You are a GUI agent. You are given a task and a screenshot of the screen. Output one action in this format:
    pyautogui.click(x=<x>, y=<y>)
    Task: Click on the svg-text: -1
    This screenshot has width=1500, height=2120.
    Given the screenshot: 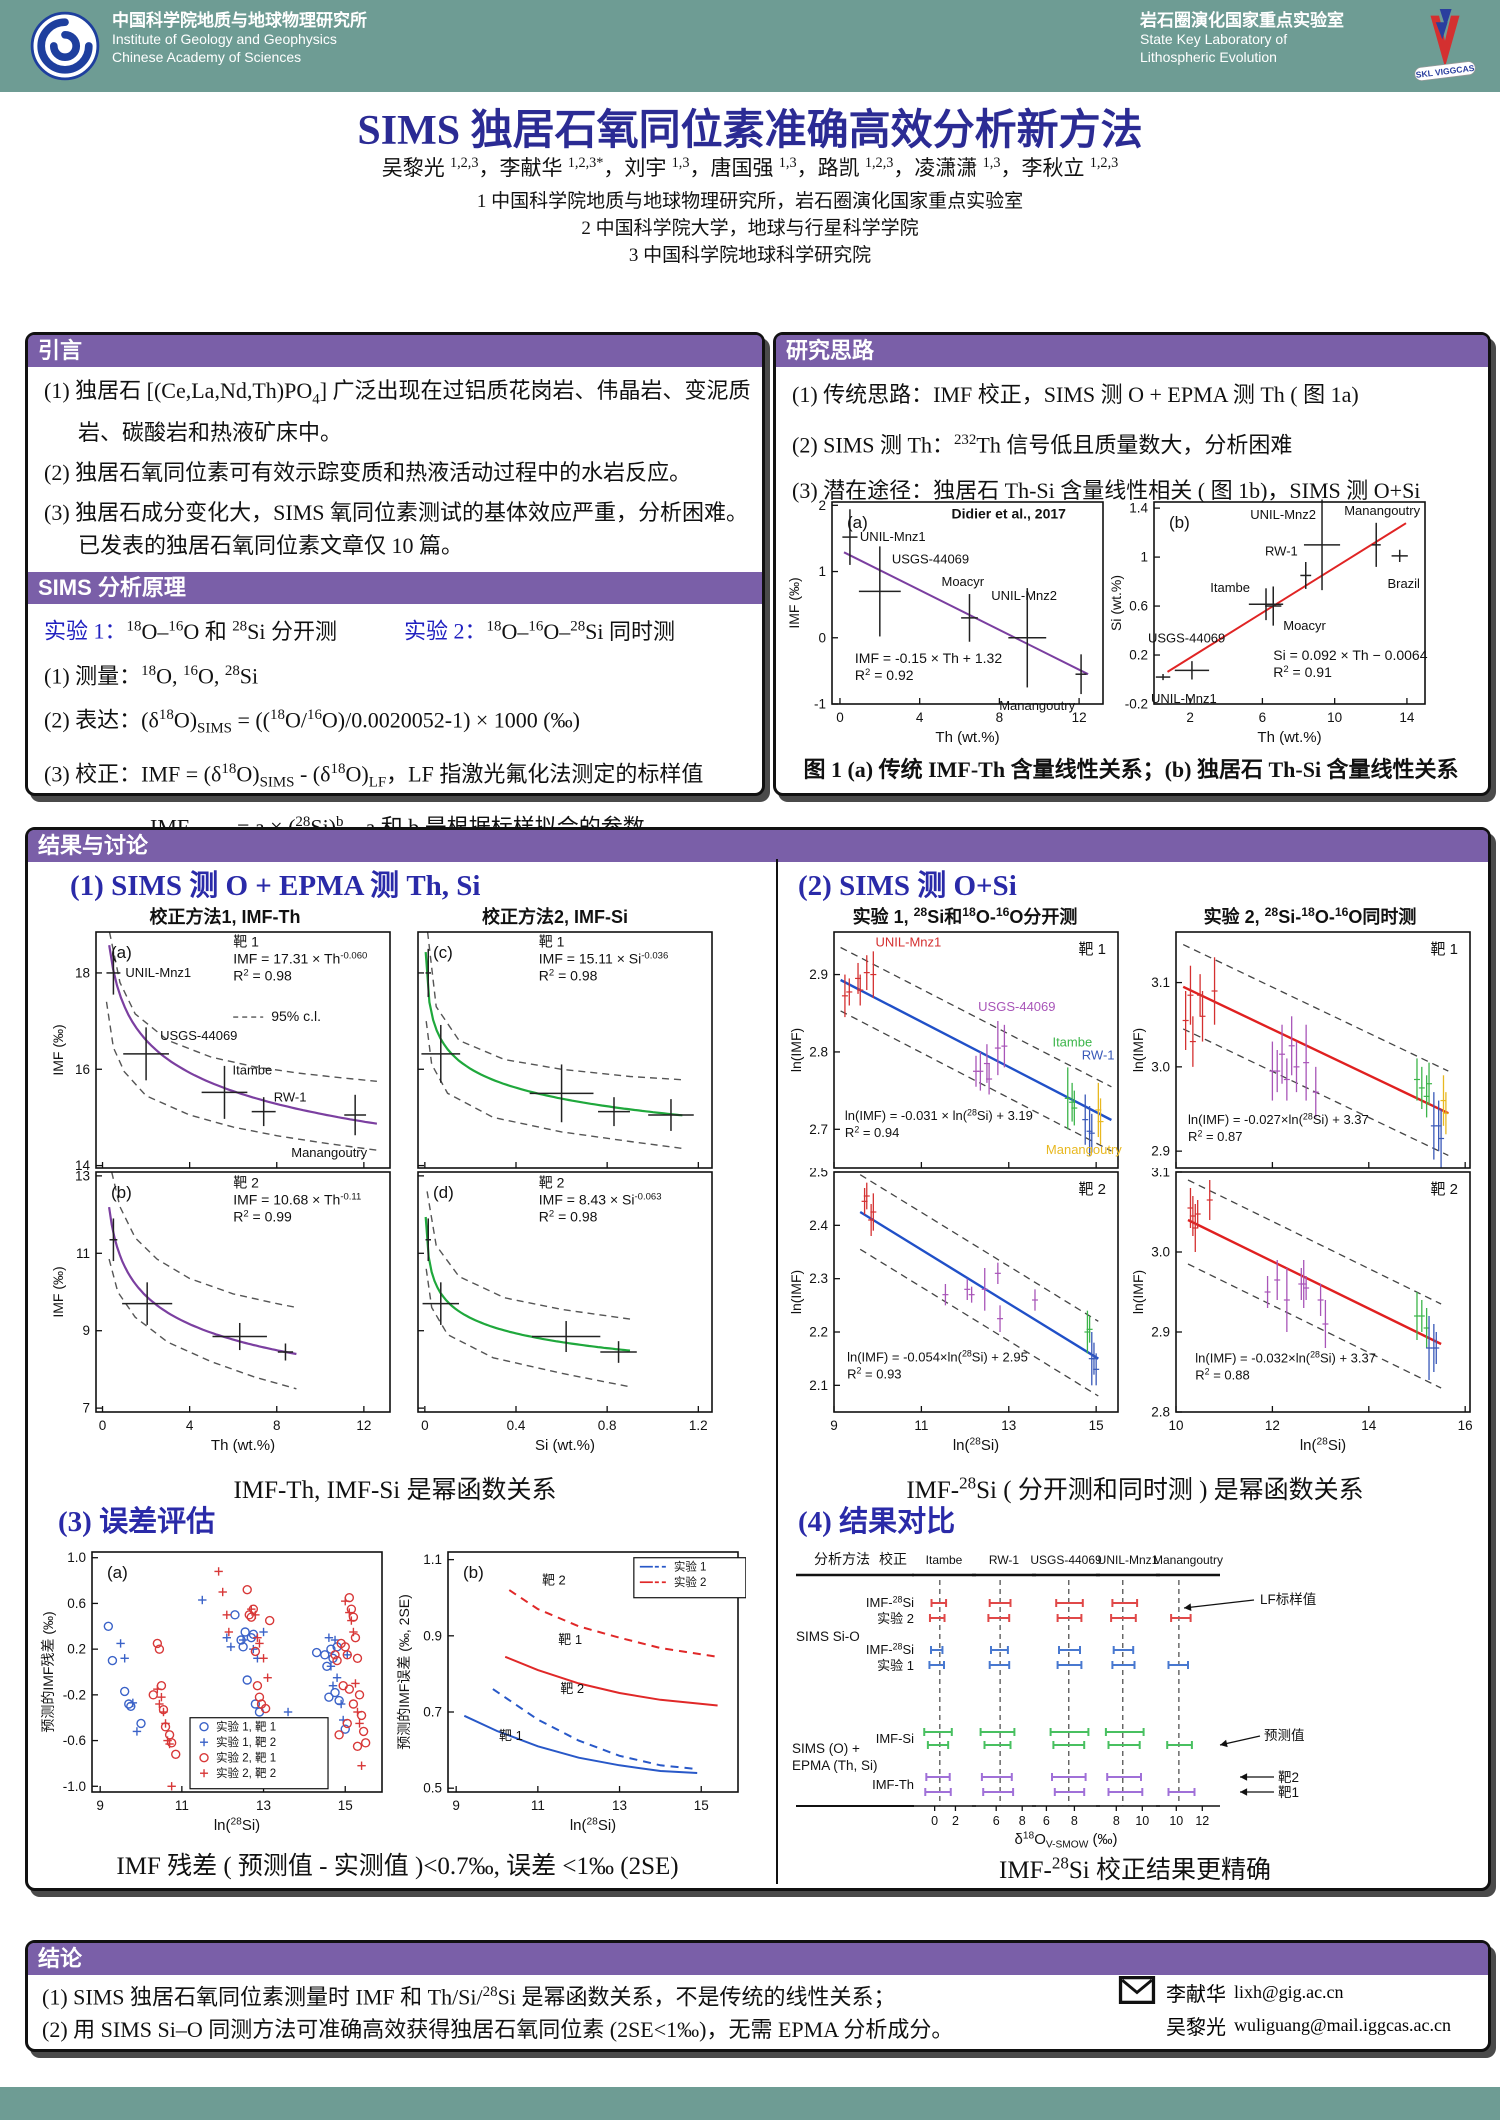 What is the action you would take?
    pyautogui.click(x=820, y=704)
    